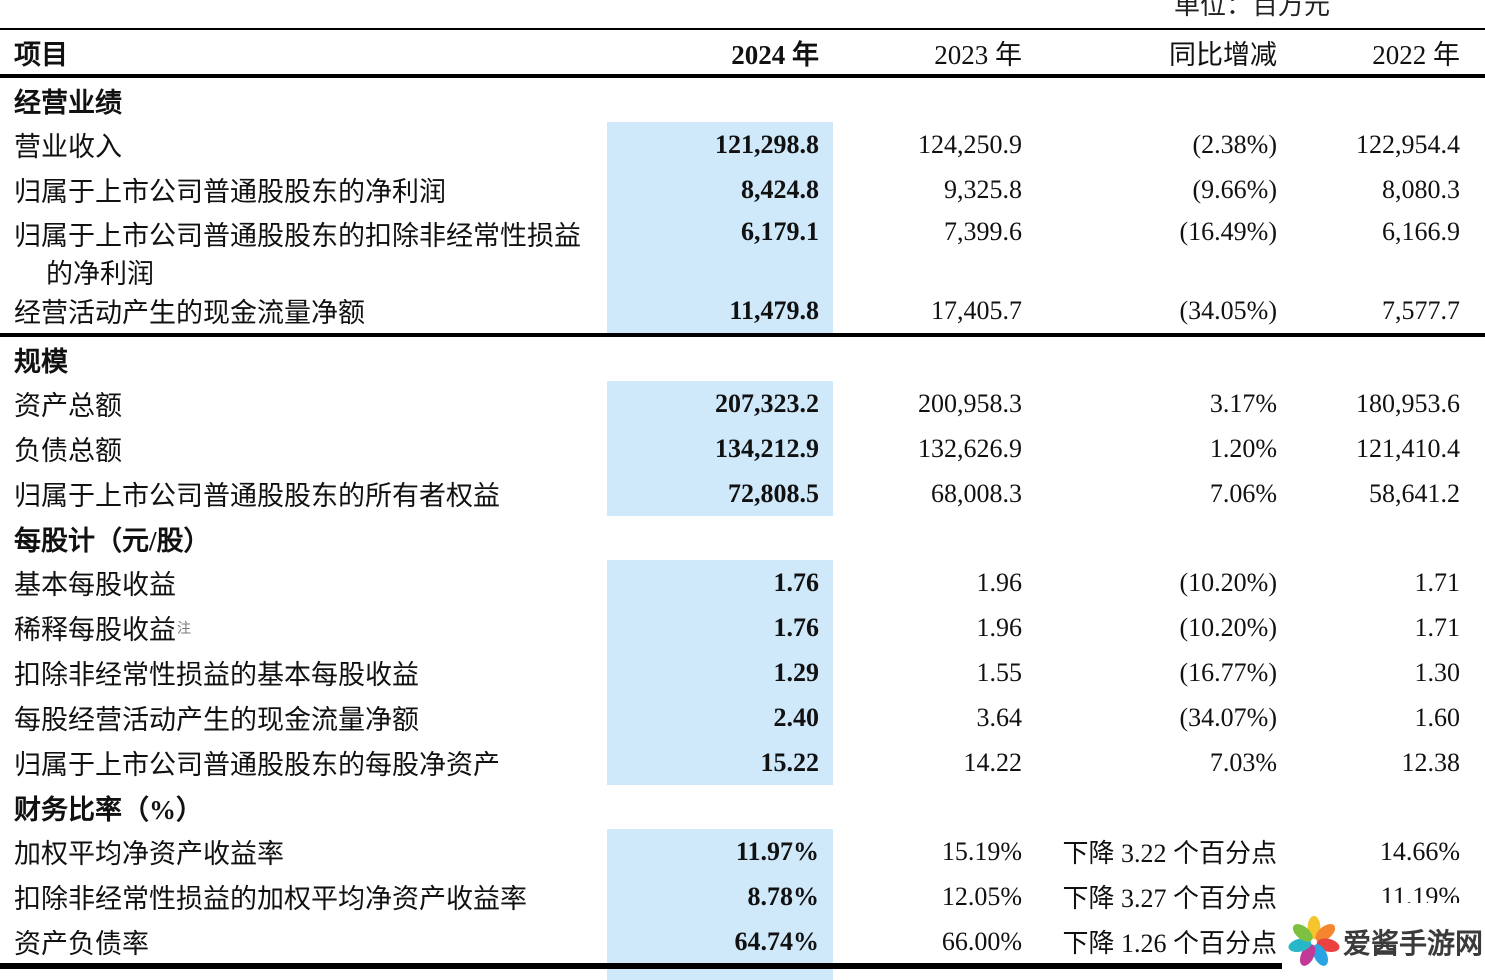  I want to click on table-row: 每股经营活动产生的现金流量净额 2.40 3.64 (34.07%) 1.60, so click(742, 717).